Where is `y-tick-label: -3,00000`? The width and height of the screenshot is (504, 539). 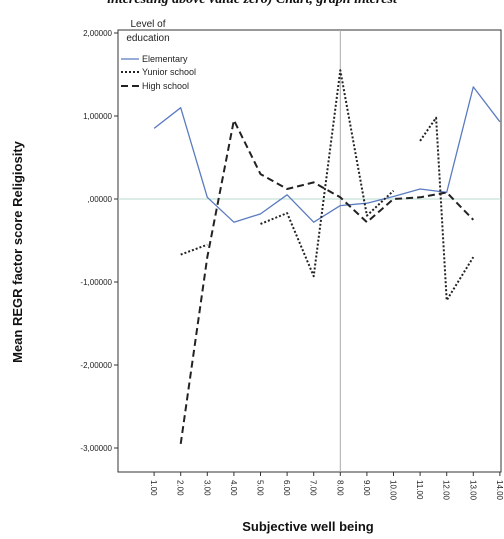
y-tick-label: -3,00000 is located at coordinates (96, 448).